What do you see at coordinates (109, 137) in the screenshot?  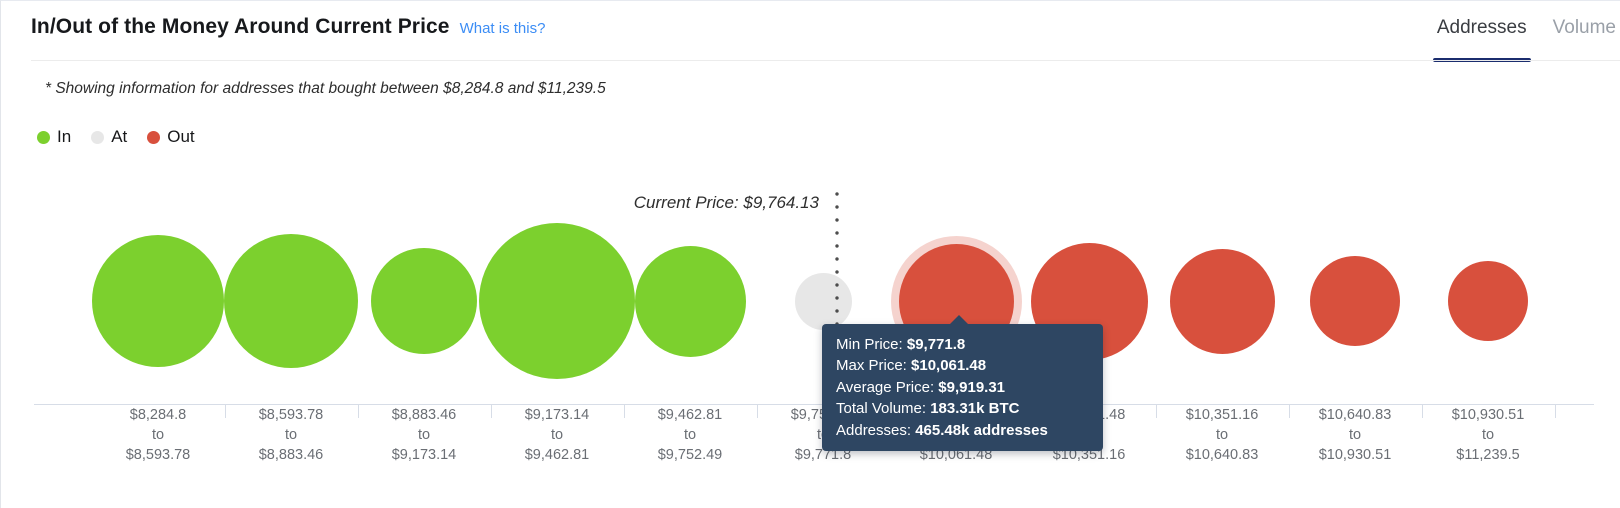 I see `legend-item-at: At` at bounding box center [109, 137].